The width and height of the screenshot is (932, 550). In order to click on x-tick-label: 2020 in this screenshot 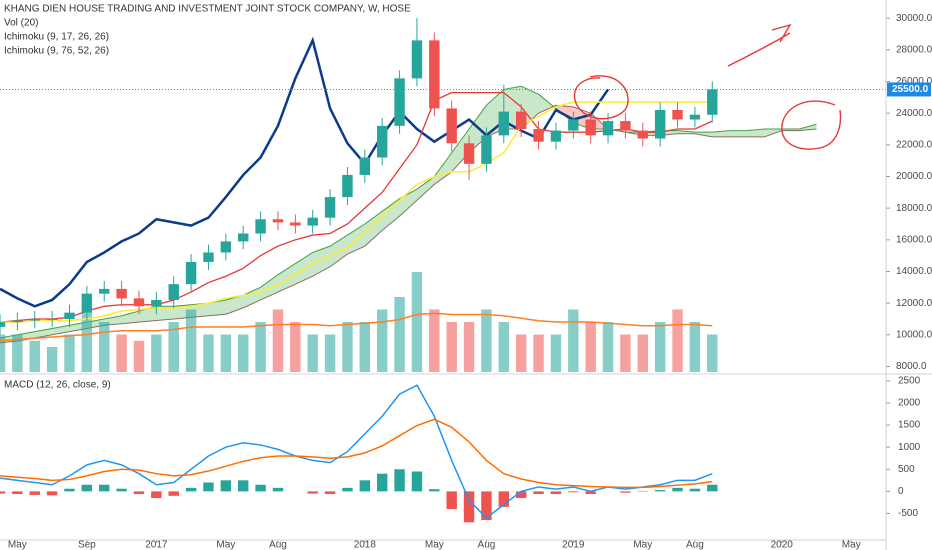, I will do `click(782, 545)`.